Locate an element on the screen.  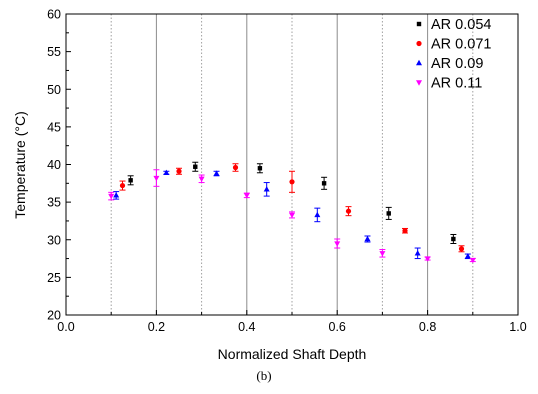
x-tick-label: 0.6 is located at coordinates (337, 327).